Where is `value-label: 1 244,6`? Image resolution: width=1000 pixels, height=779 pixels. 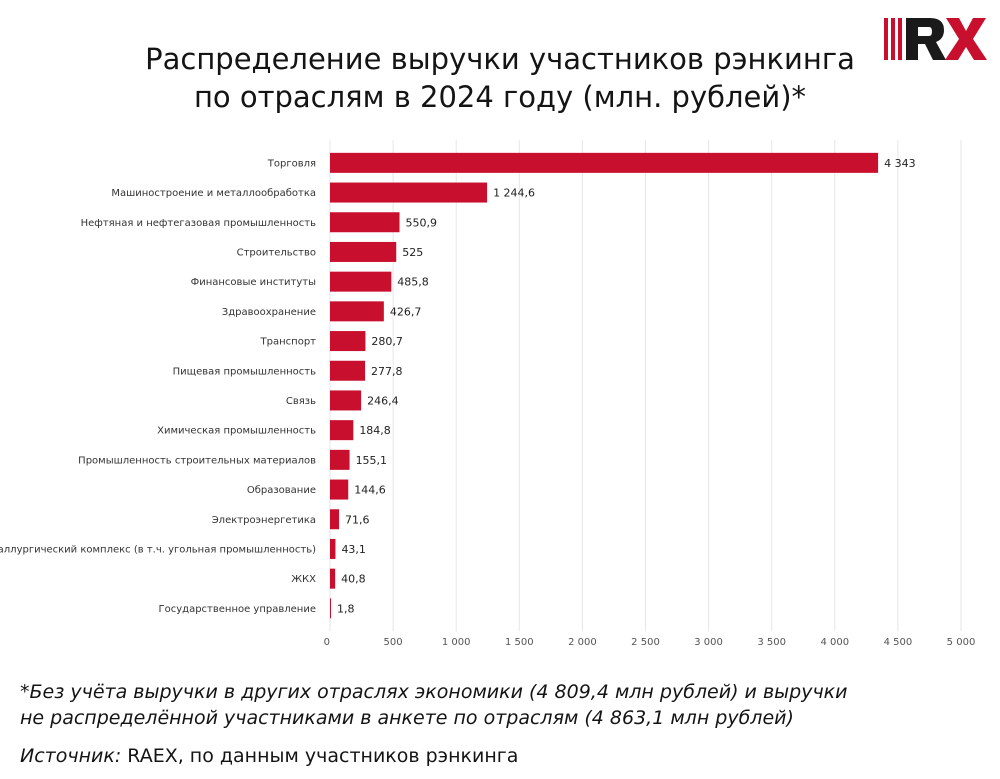
value-label: 1 244,6 is located at coordinates (514, 193).